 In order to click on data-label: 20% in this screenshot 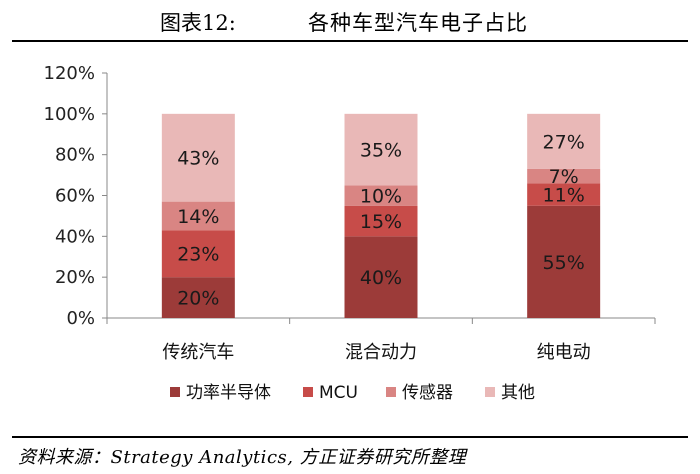, I will do `click(198, 299)`.